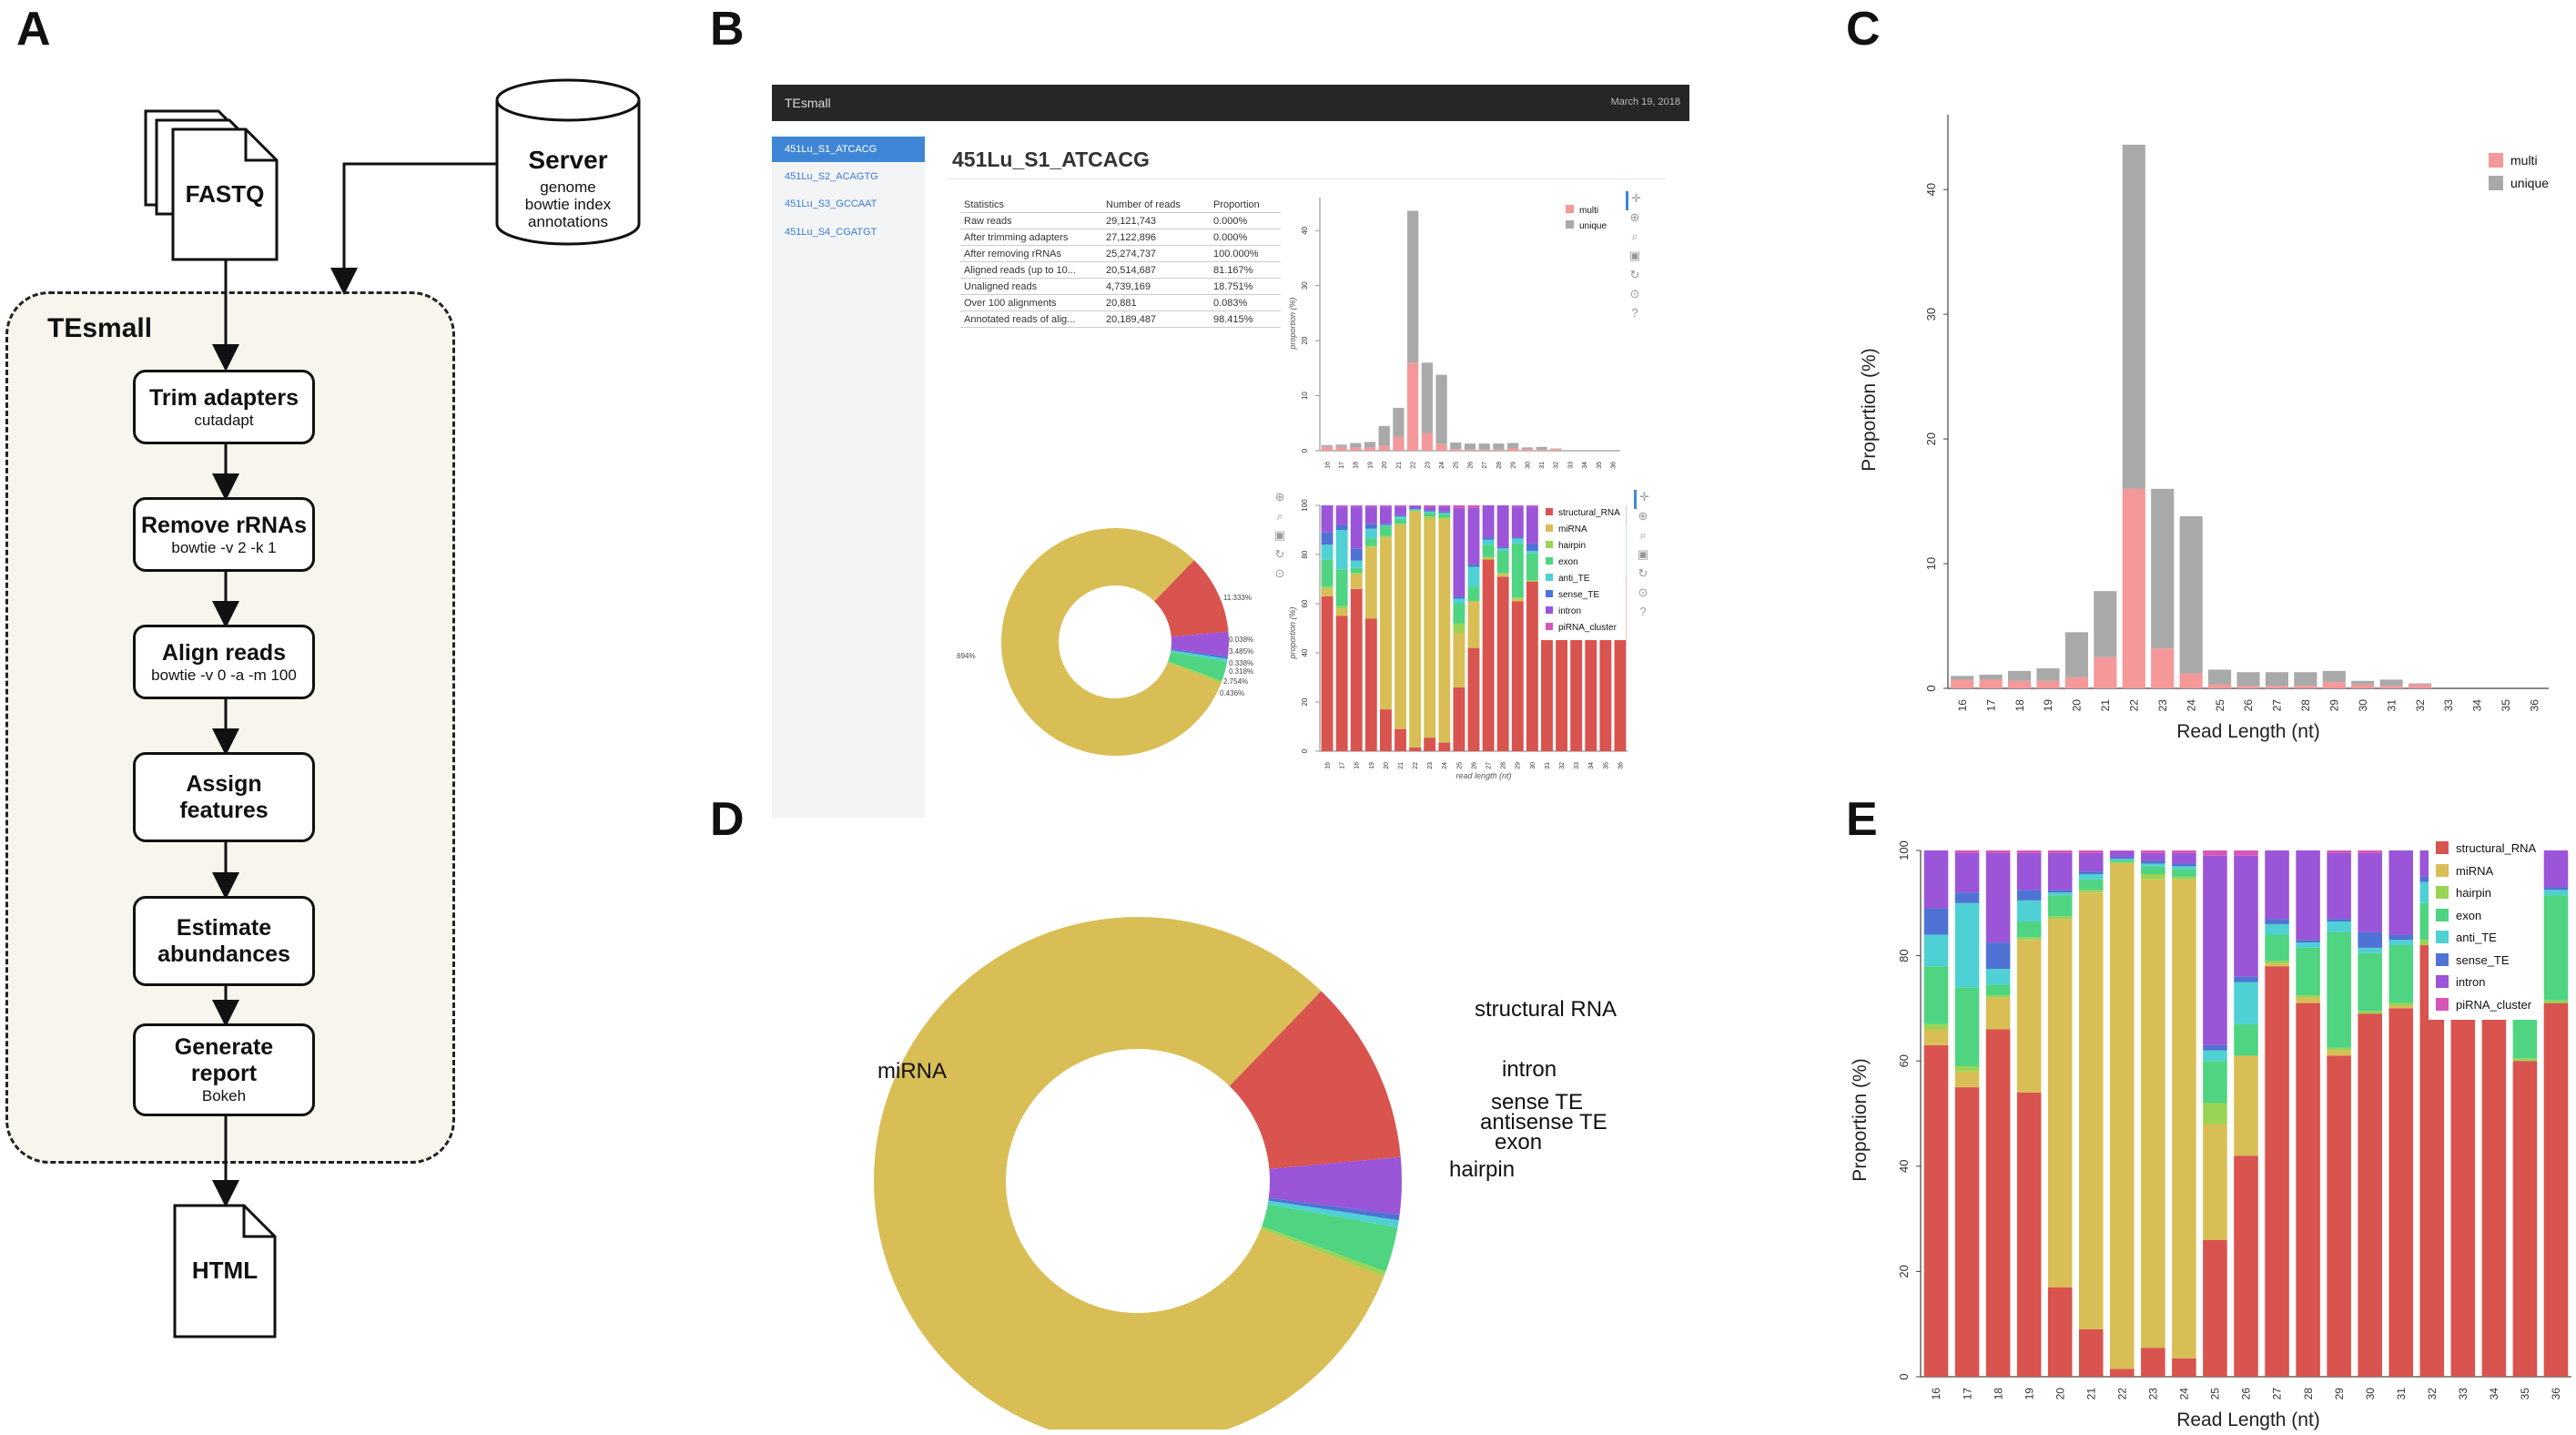 Image resolution: width=2576 pixels, height=1435 pixels. What do you see at coordinates (1031, 286) in the screenshot?
I see `table-cell: Unaligned reads` at bounding box center [1031, 286].